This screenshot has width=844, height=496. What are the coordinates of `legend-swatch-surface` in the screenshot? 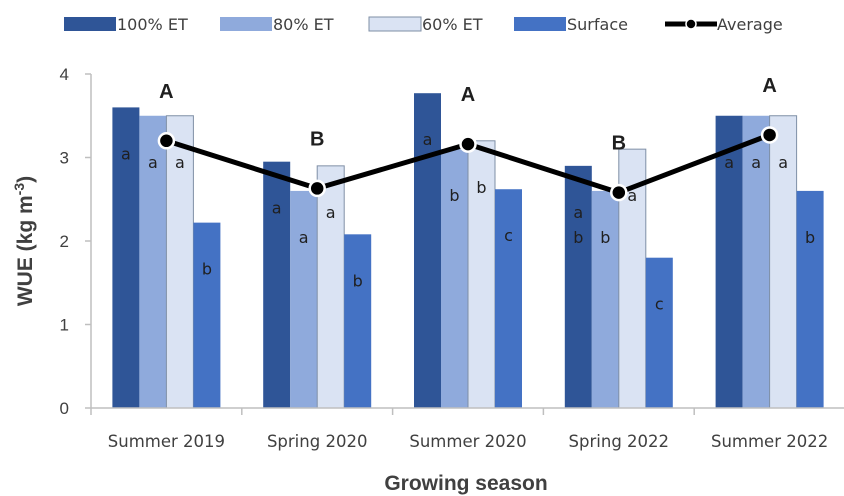 It's located at (540, 24).